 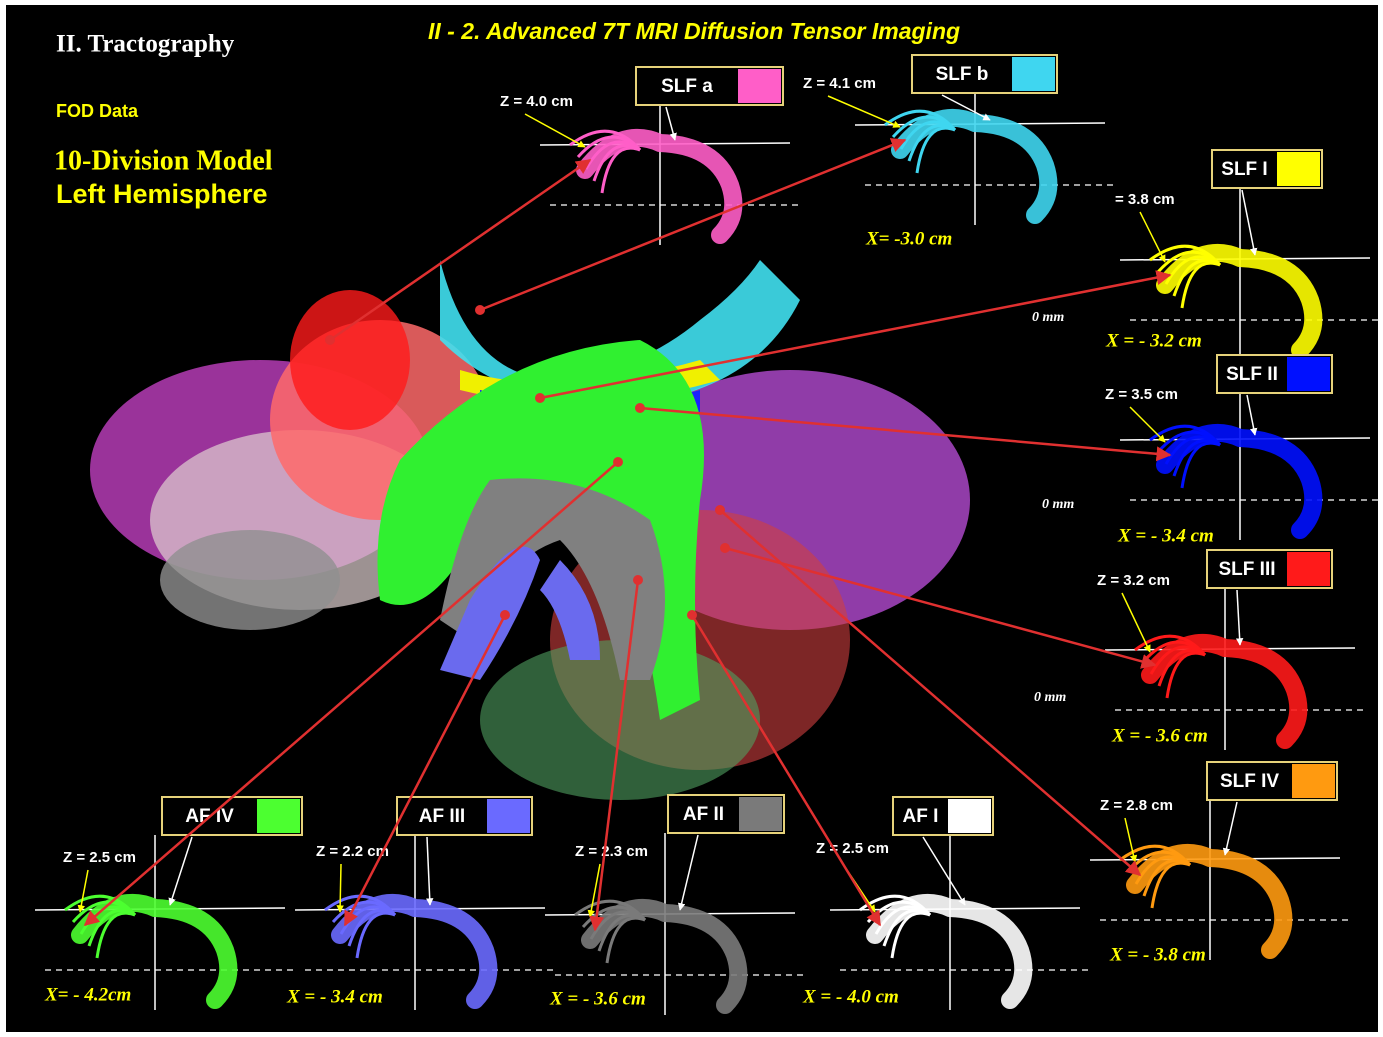 What do you see at coordinates (1157, 954) in the screenshot?
I see `x-label: X = - 3.8 cm` at bounding box center [1157, 954].